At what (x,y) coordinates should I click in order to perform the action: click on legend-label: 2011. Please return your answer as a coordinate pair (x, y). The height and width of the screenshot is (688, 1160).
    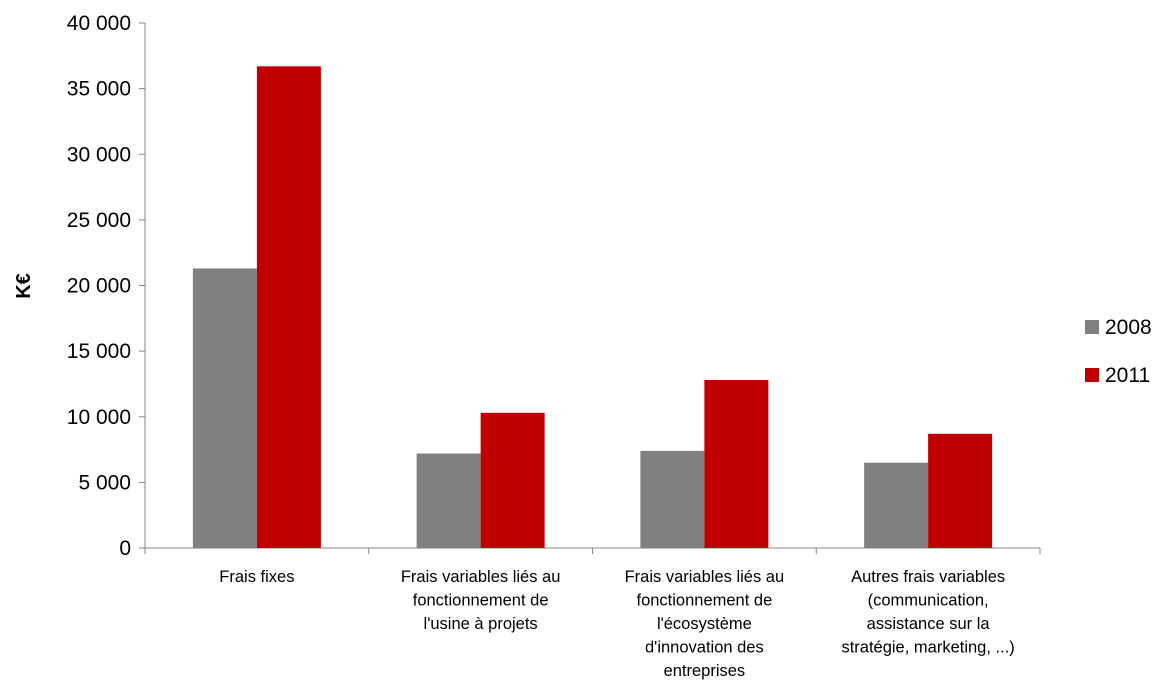
    Looking at the image, I should click on (1127, 375).